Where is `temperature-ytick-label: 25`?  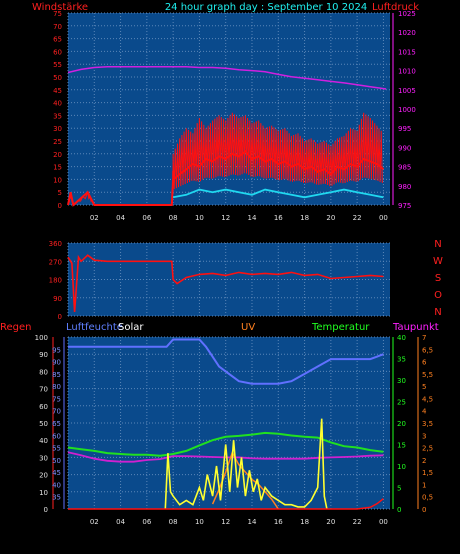 temperature-ytick-label: 25 is located at coordinates (401, 403).